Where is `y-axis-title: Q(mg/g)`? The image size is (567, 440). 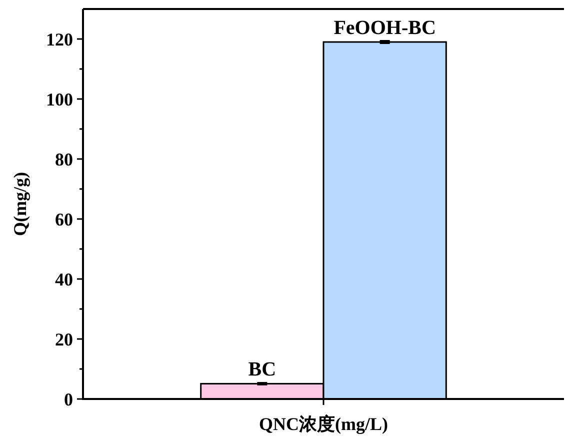 y-axis-title: Q(mg/g) is located at coordinates (20, 204).